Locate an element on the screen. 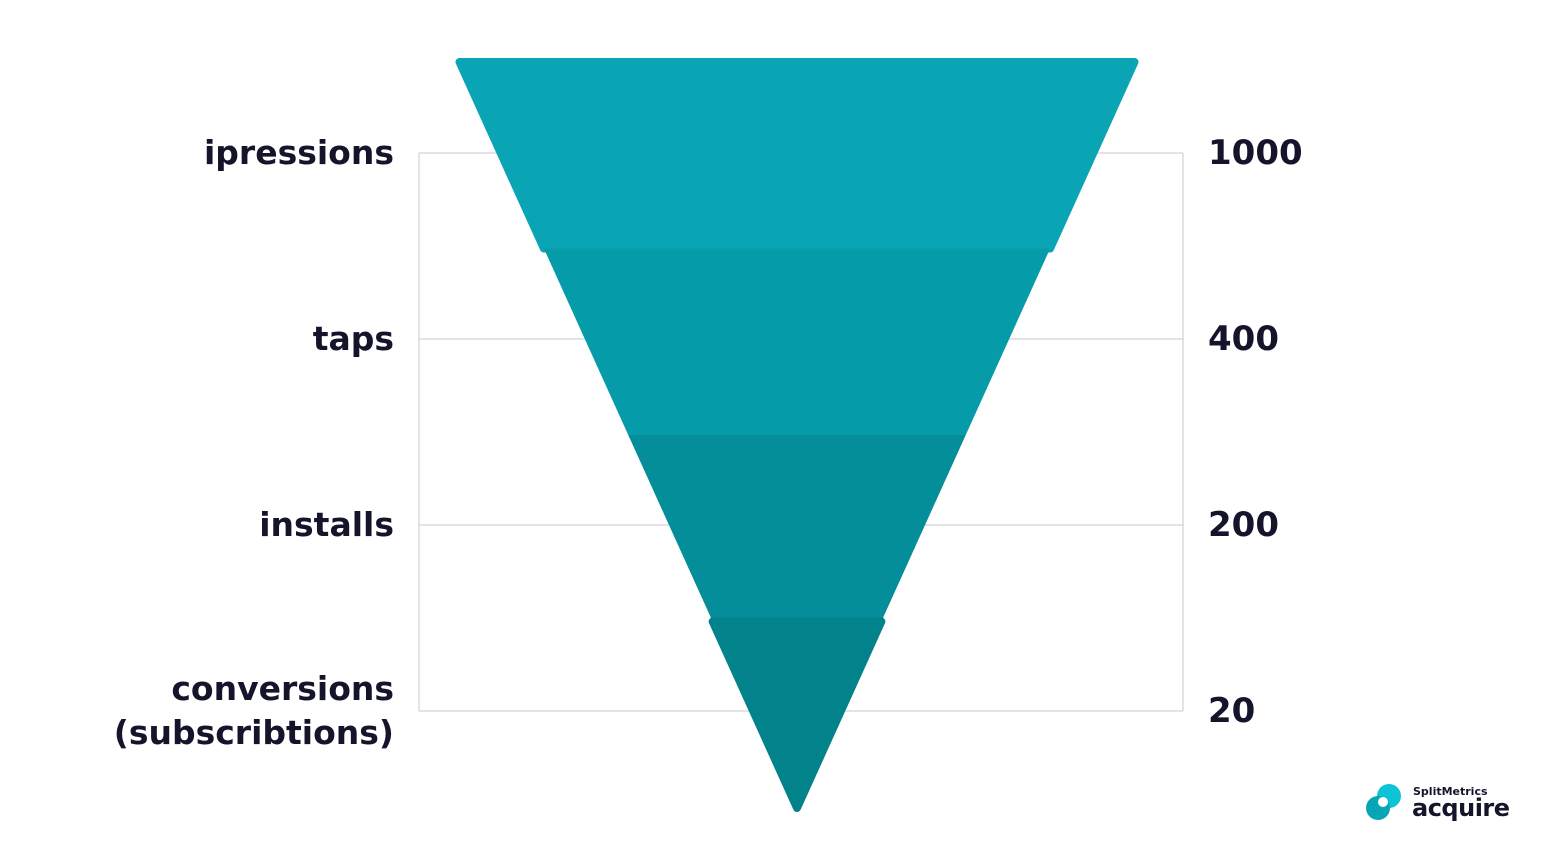 This screenshot has width=1568, height=867. logo-dot is located at coordinates (1383, 802).